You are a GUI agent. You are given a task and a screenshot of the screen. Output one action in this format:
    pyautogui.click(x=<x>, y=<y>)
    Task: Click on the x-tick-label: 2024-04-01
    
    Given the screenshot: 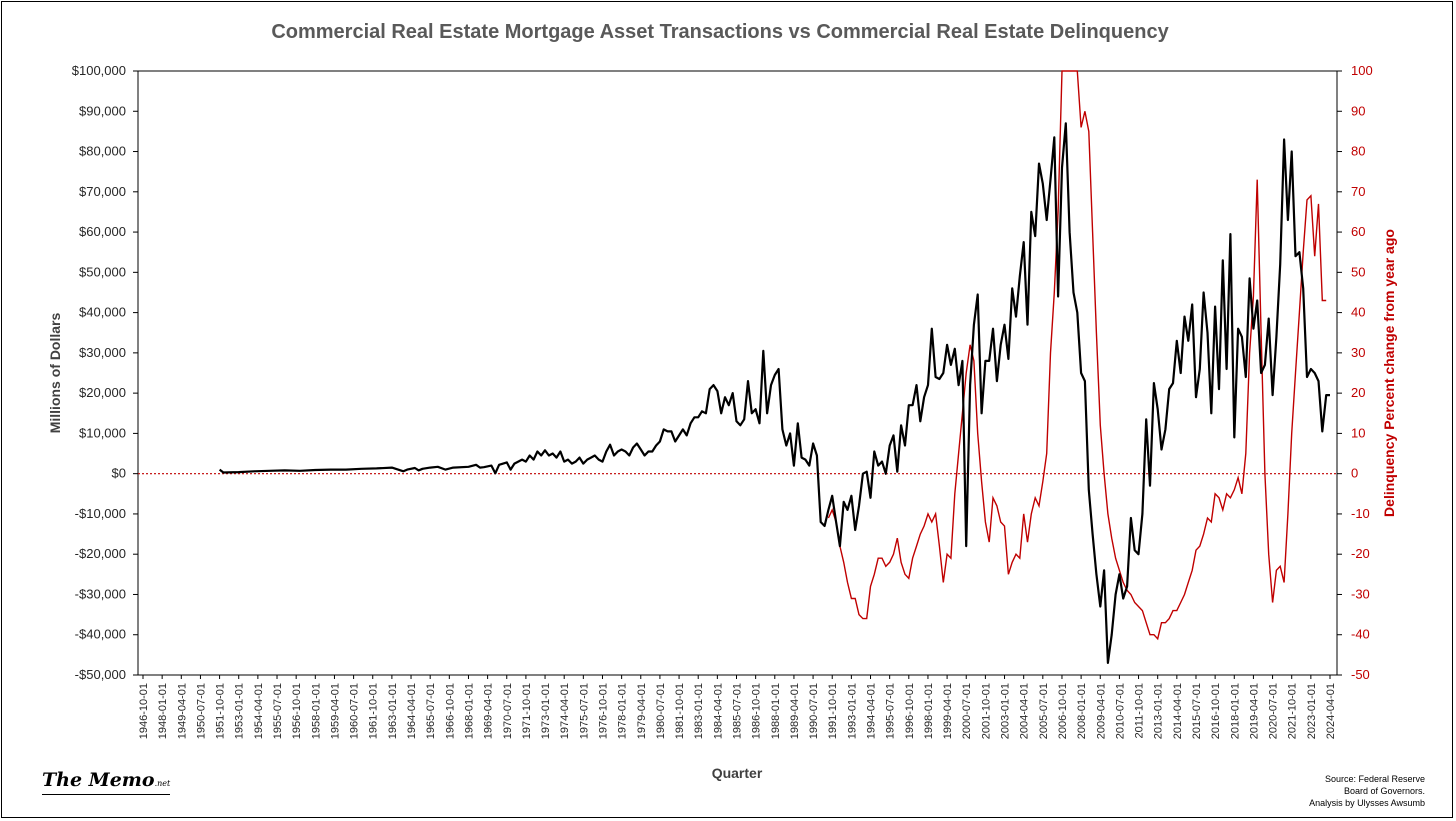 What is the action you would take?
    pyautogui.click(x=1331, y=711)
    